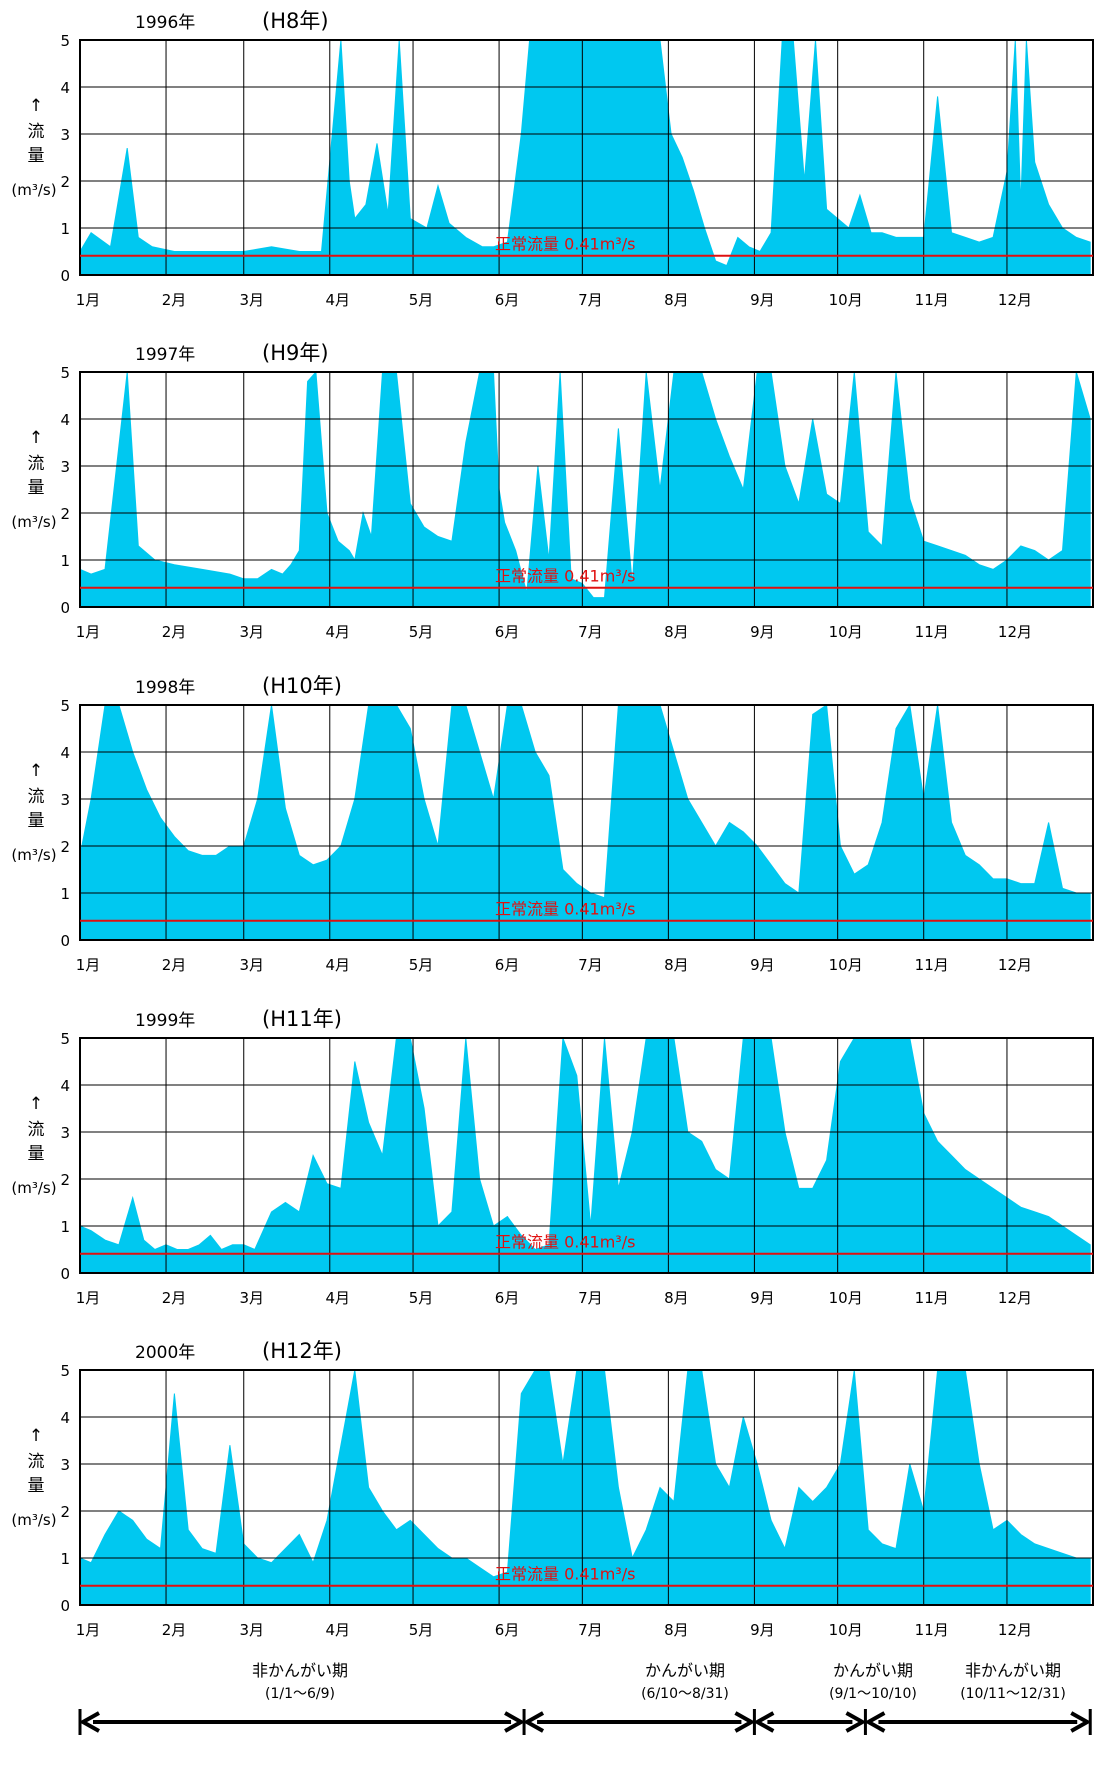 This screenshot has height=1782, width=1120. What do you see at coordinates (302, 686) in the screenshot?
I see `era-label: (H10年)` at bounding box center [302, 686].